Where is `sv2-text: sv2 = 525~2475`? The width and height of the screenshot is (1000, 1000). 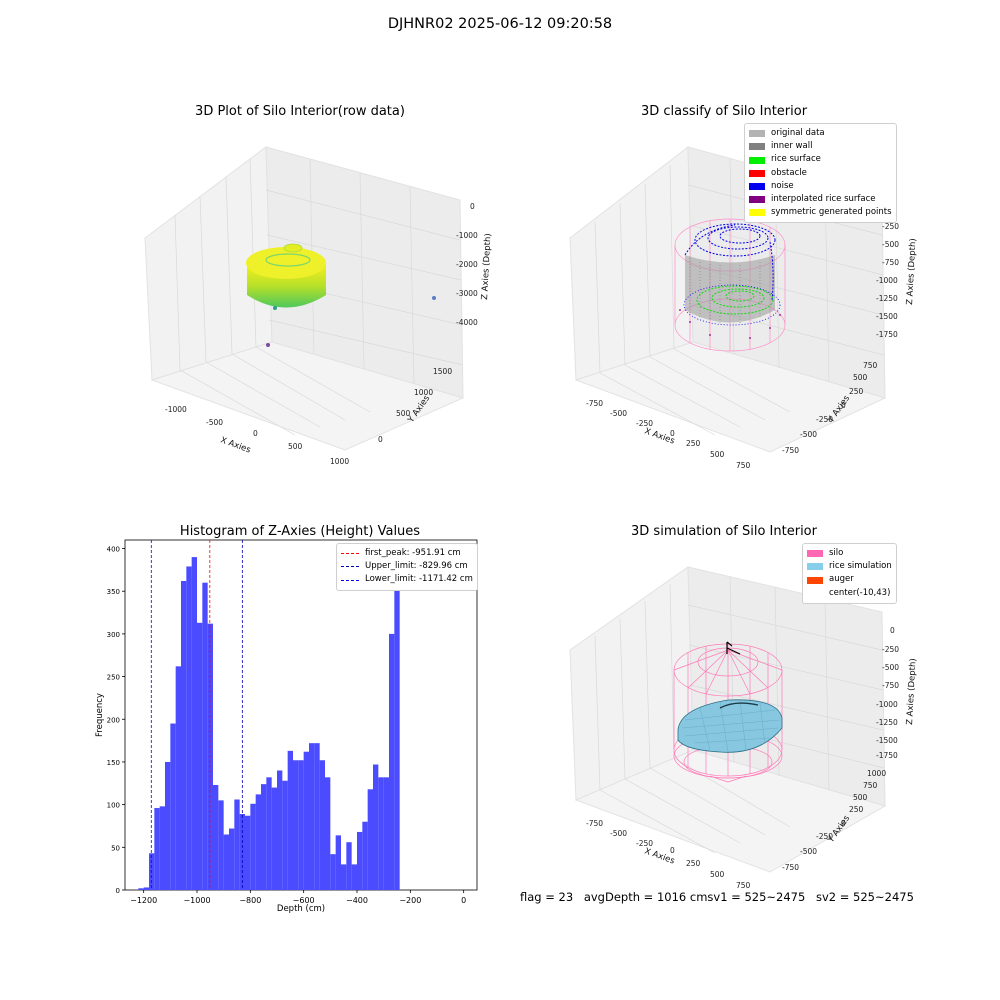 sv2-text: sv2 = 525~2475 is located at coordinates (864, 897).